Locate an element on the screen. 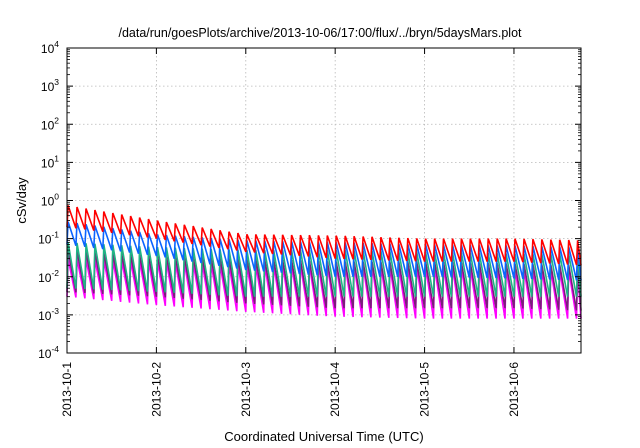  y-tick-label: 10⁻² is located at coordinates (48, 276).